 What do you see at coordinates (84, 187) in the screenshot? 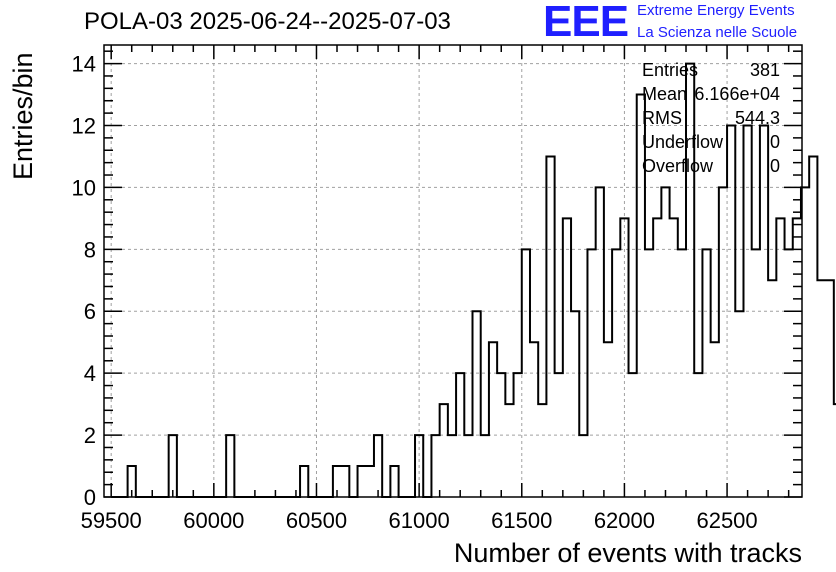
I see `y-tick-label: 10` at bounding box center [84, 187].